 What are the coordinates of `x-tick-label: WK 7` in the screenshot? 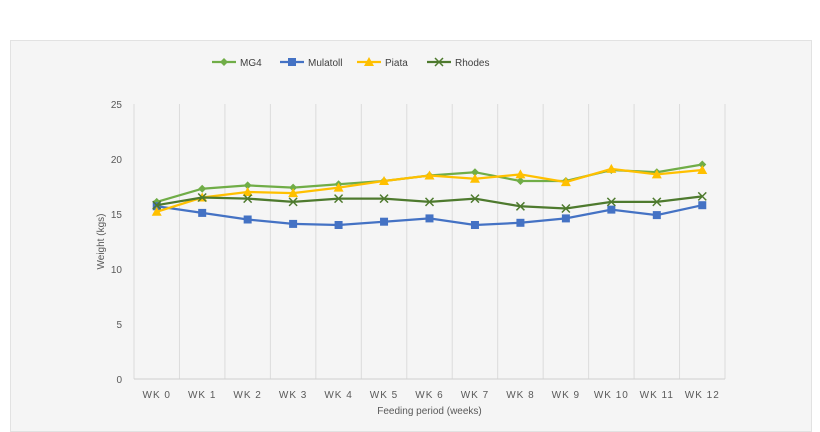 It's located at (475, 395).